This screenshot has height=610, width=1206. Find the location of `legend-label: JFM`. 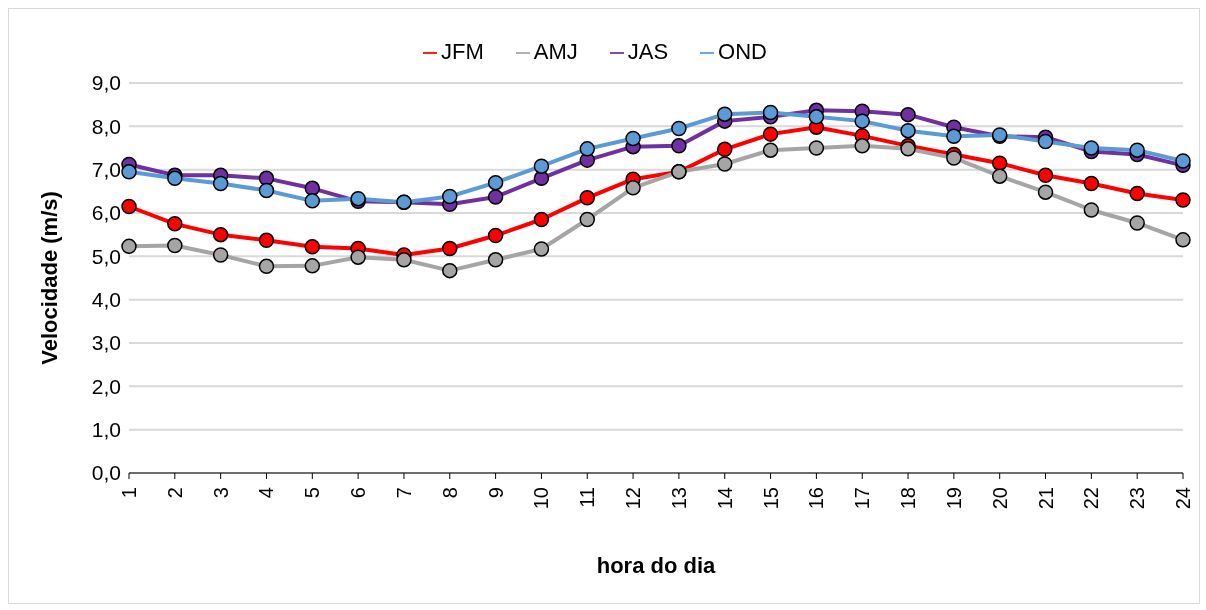

legend-label: JFM is located at coordinates (462, 51).